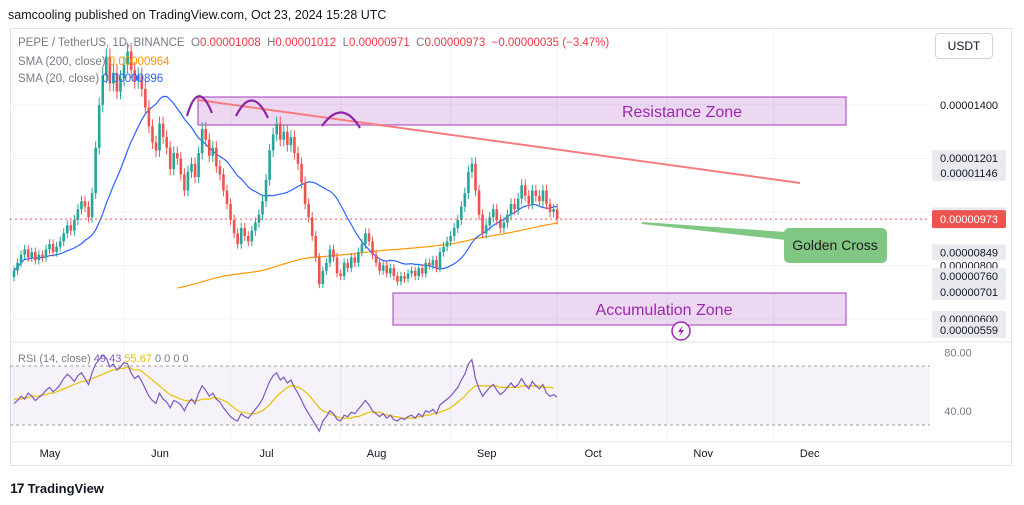  What do you see at coordinates (107, 359) in the screenshot?
I see `rsi-value: 49.43` at bounding box center [107, 359].